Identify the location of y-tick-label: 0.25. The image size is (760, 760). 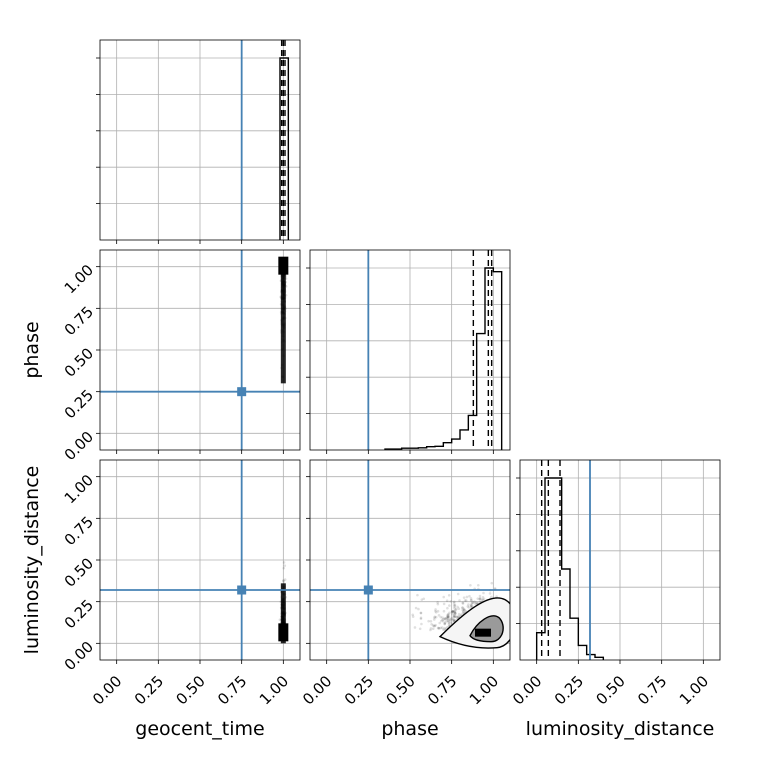
(79, 404).